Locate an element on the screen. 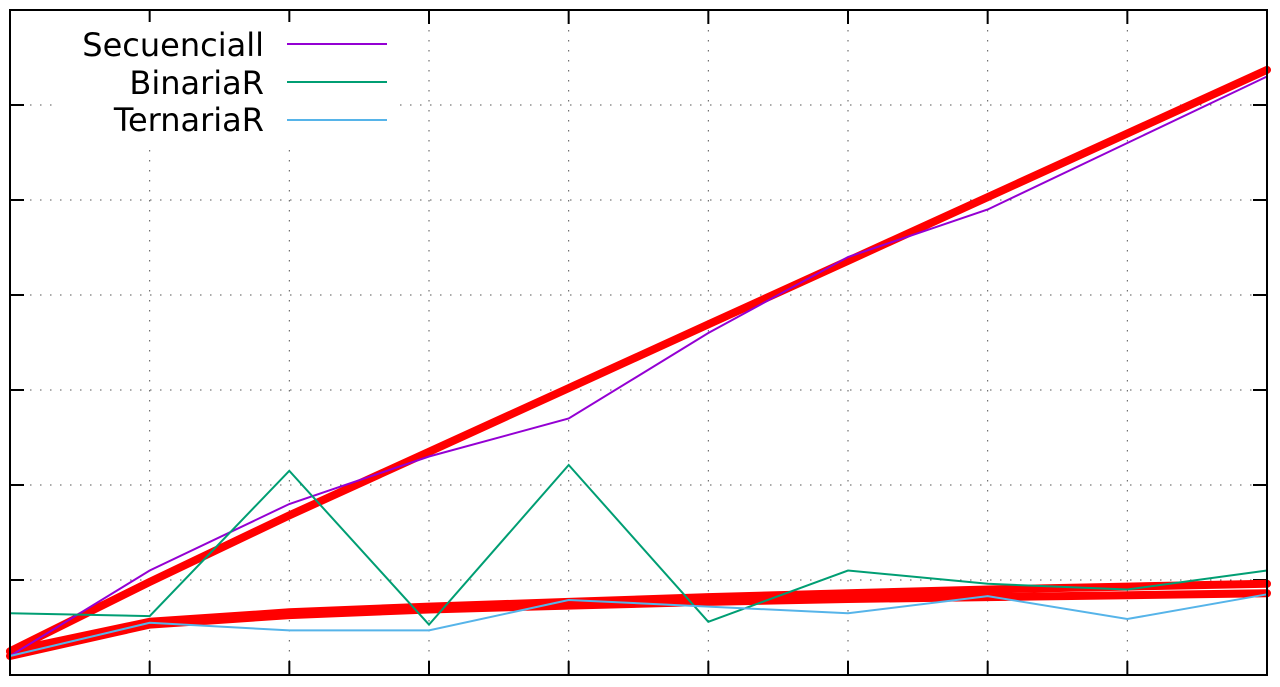  series-line-ternariar is located at coordinates (638, 625).